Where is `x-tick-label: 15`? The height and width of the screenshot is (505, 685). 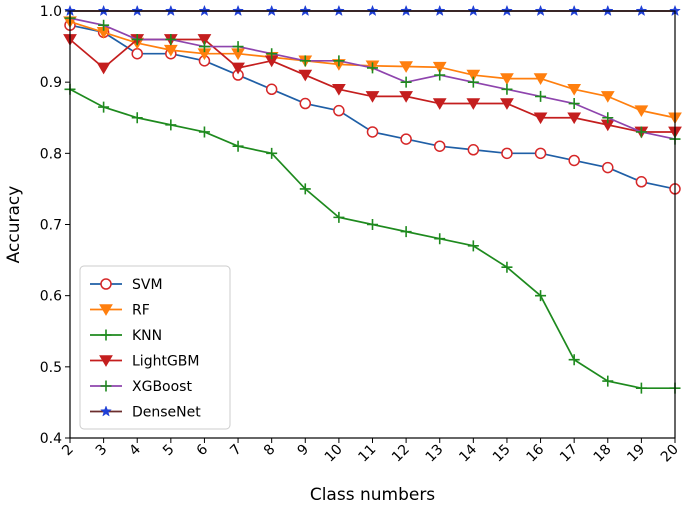
x-tick-label: 15 is located at coordinates (502, 454).